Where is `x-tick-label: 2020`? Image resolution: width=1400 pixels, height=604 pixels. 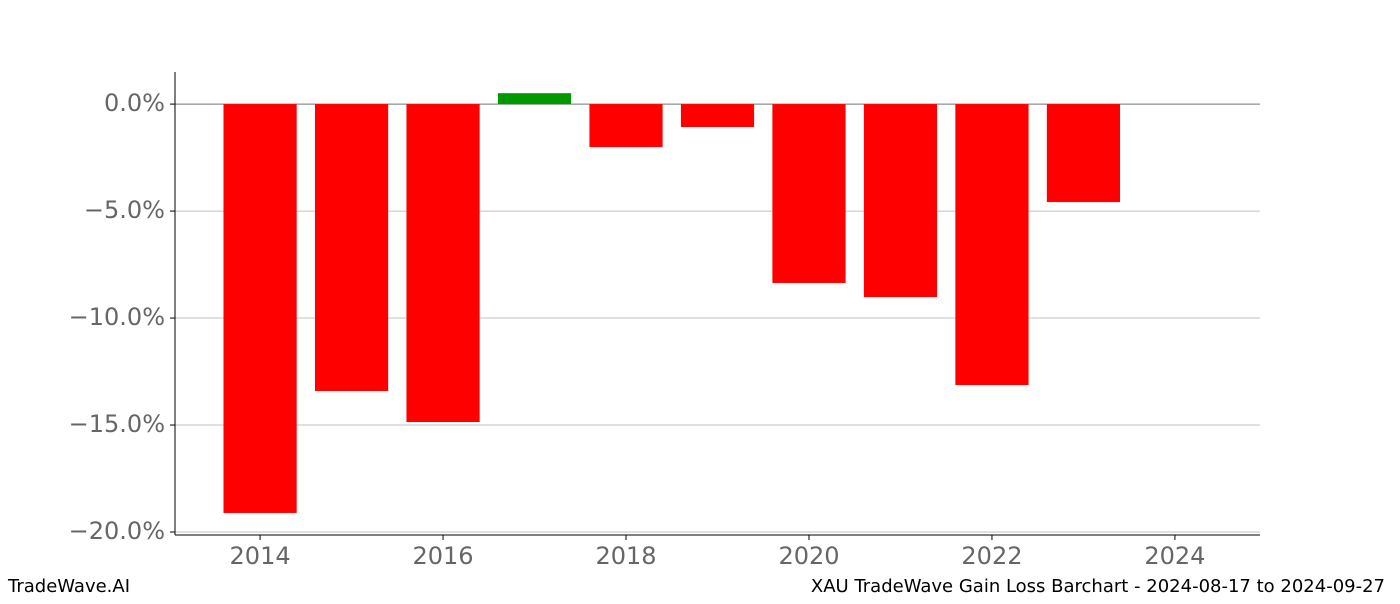
x-tick-label: 2020 is located at coordinates (808, 556).